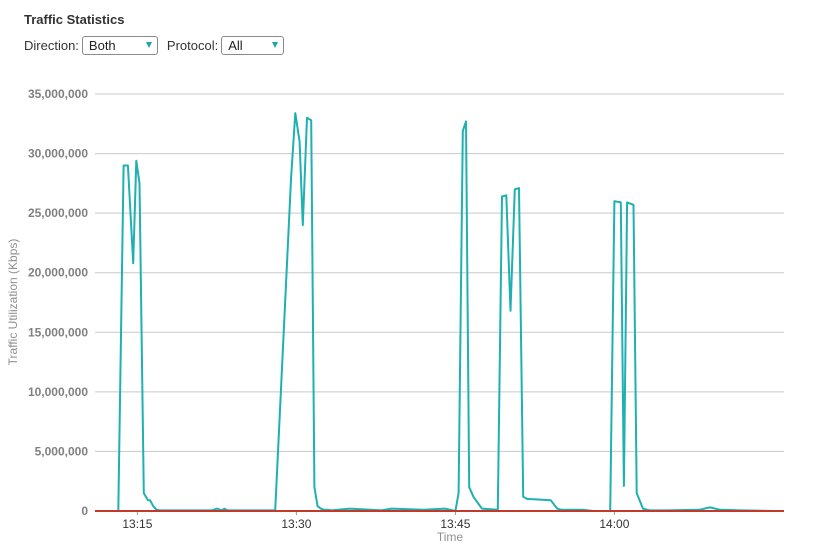  What do you see at coordinates (58, 392) in the screenshot?
I see `y-tick-label: 10,000,000` at bounding box center [58, 392].